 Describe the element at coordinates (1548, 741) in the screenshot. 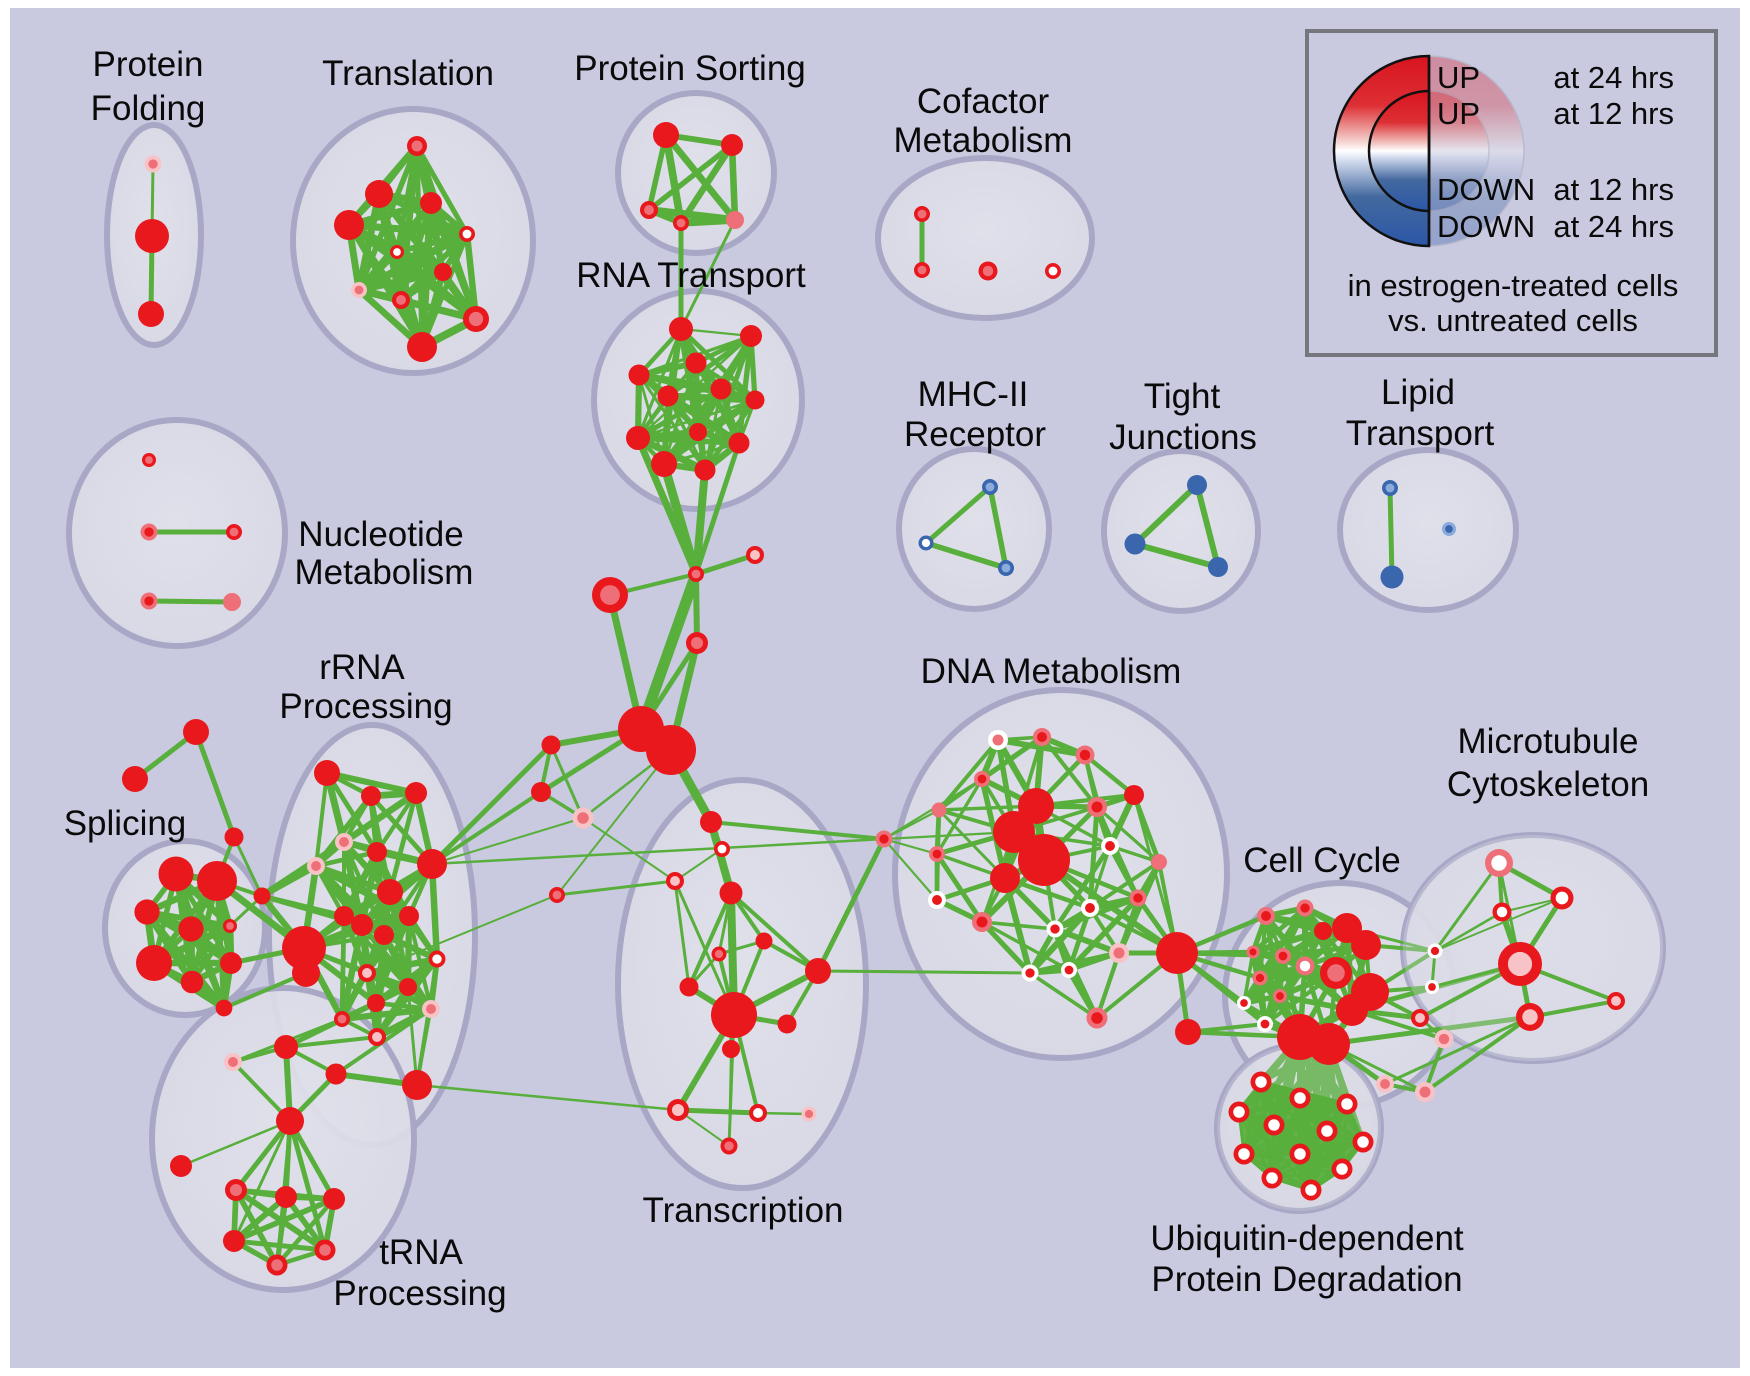

I see `svg-text: Microtubule` at that location.